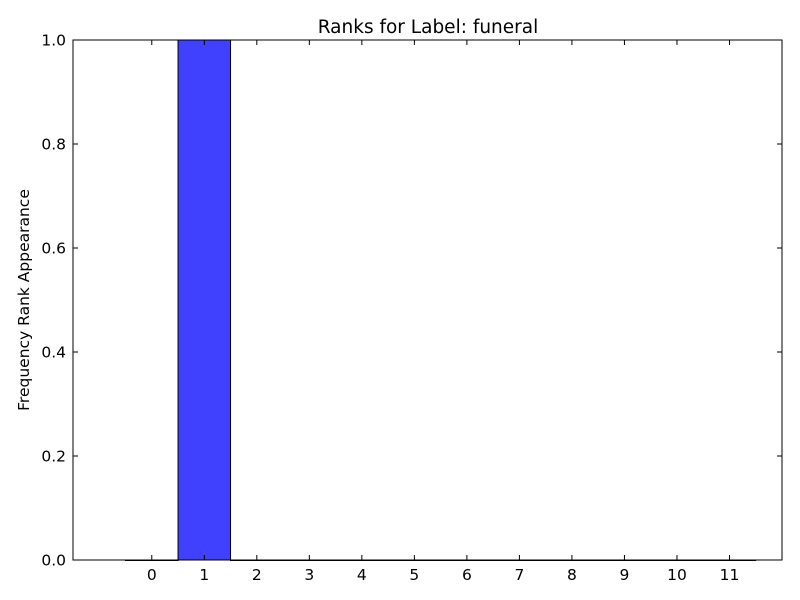 This screenshot has height=600, width=800. I want to click on x-tick-label-1: 1, so click(204, 575).